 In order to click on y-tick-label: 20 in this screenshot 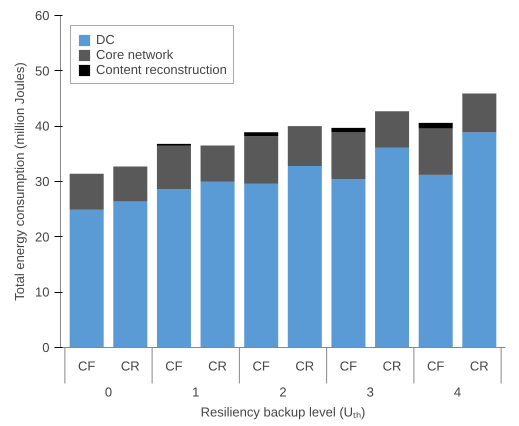, I will do `click(42, 236)`.